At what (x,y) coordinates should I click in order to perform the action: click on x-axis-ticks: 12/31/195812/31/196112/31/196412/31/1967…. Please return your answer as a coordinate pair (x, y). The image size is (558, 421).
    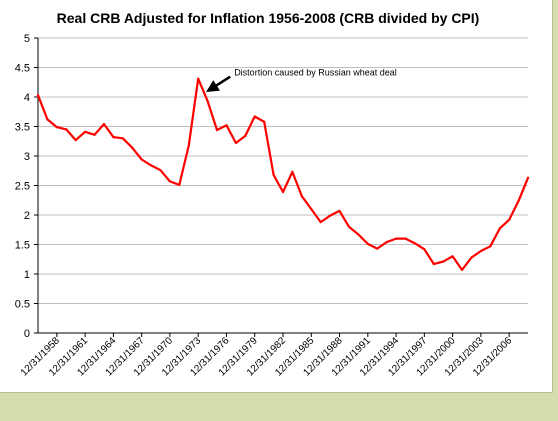
    Looking at the image, I should click on (267, 356).